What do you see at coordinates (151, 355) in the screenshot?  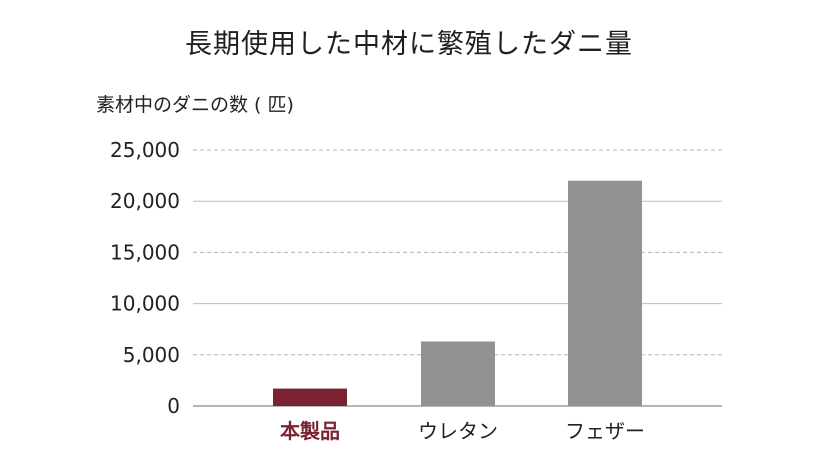 I see `y-tick-label: 5,000` at bounding box center [151, 355].